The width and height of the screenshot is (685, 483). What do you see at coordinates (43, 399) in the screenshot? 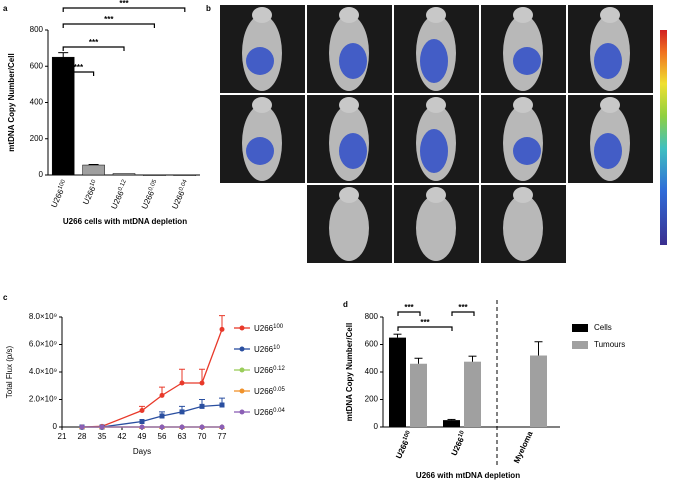
I see `y-tick-label: 2.0×10⁹` at bounding box center [43, 399].